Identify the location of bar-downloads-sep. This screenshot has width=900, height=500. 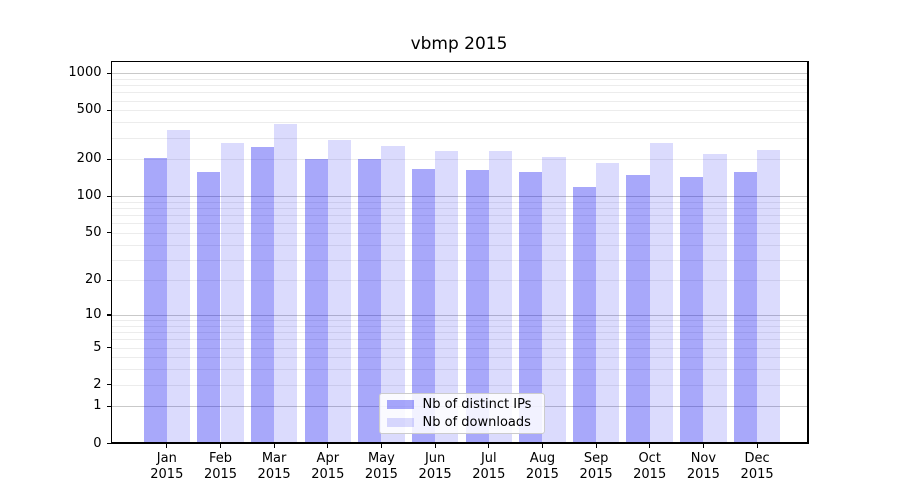
(608, 303).